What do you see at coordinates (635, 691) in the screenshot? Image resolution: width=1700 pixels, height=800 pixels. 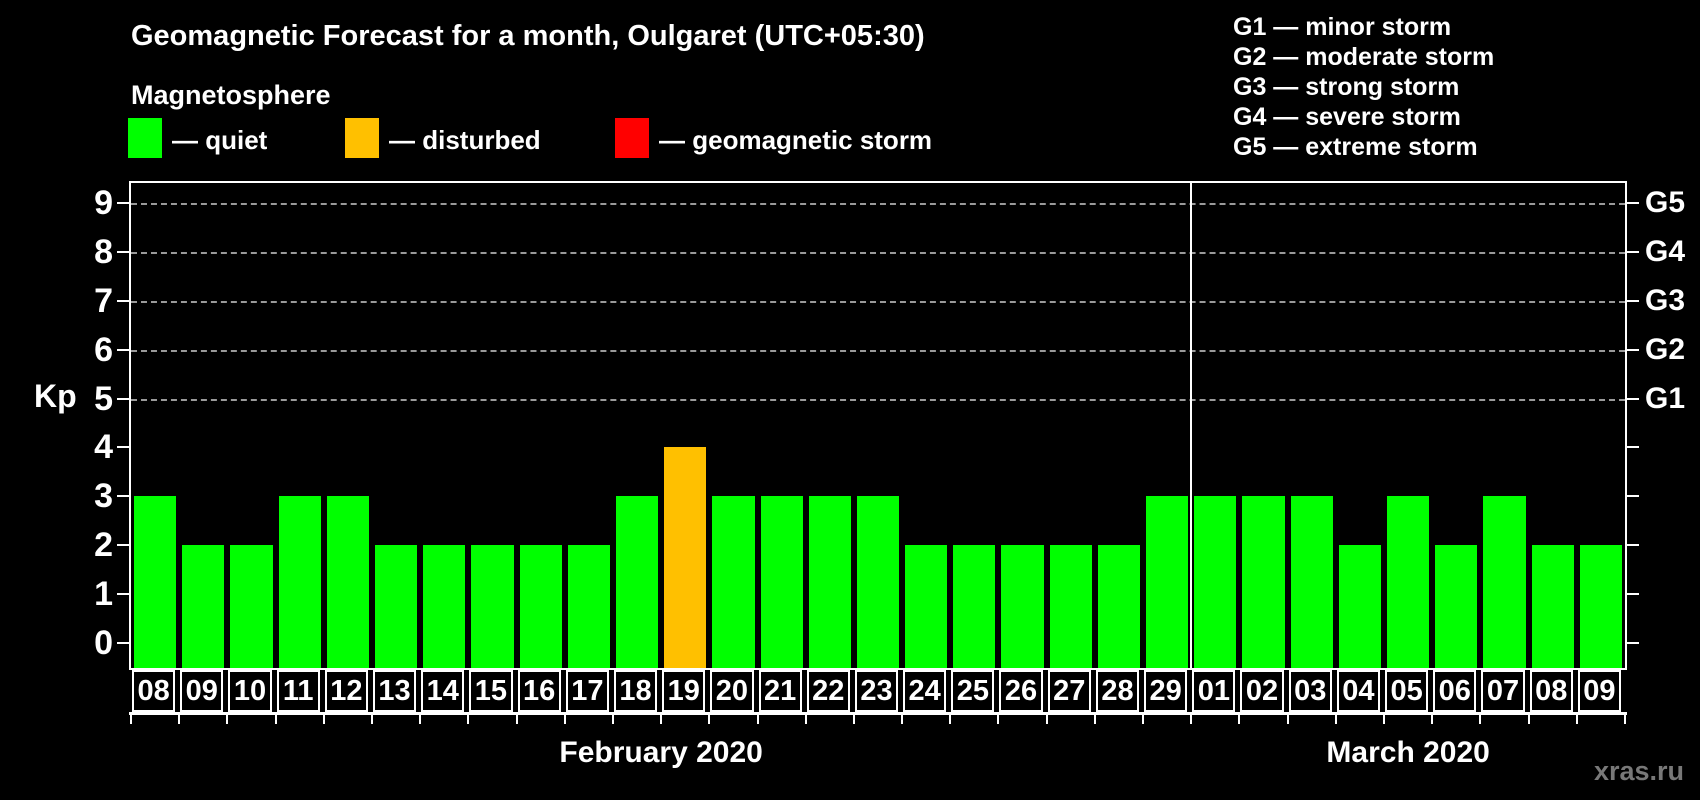 I see `date-cell: 18` at bounding box center [635, 691].